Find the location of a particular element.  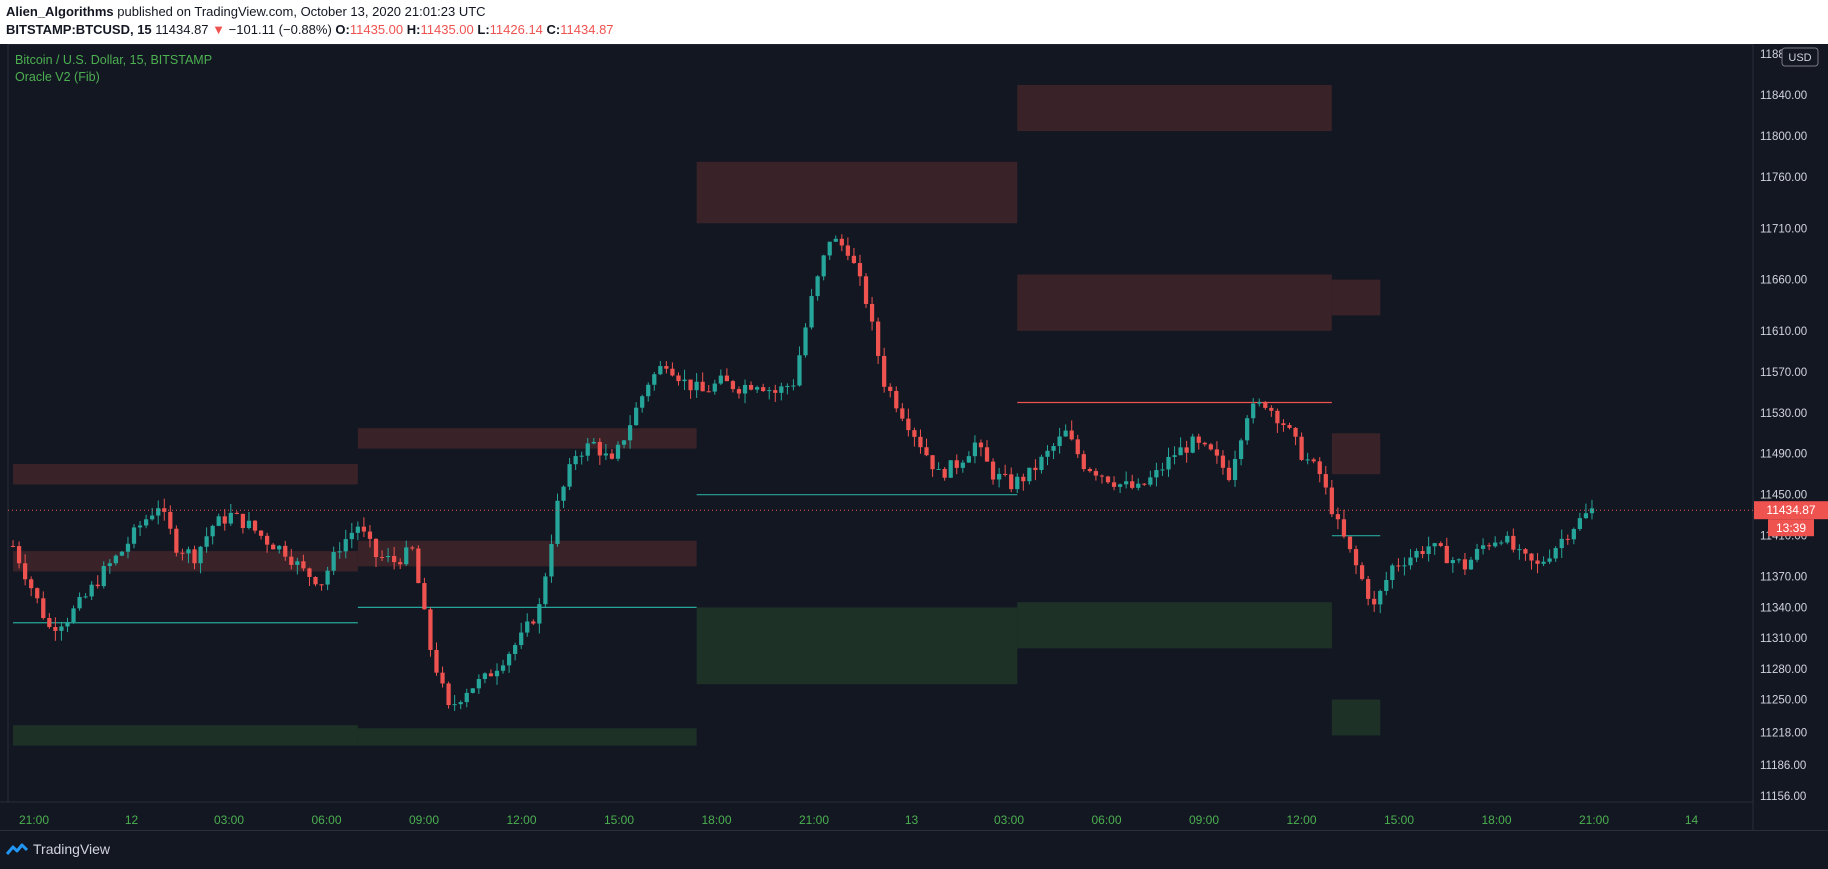

currency-badge is located at coordinates (1800, 57).